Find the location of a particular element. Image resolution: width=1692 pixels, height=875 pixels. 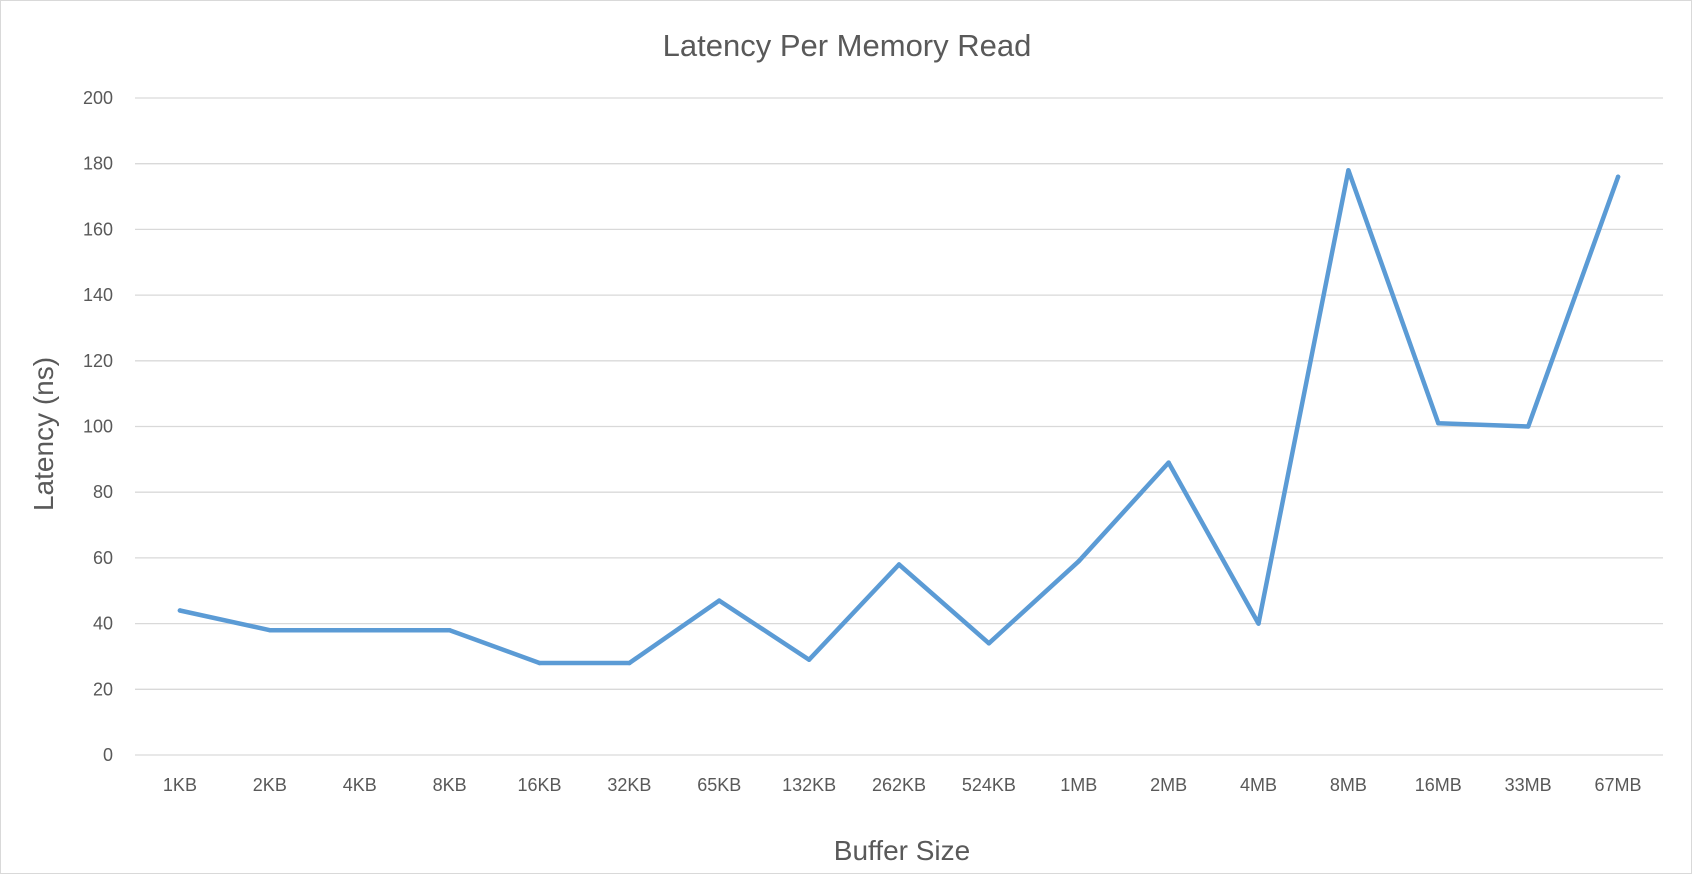

data-point-65KB is located at coordinates (719, 600).